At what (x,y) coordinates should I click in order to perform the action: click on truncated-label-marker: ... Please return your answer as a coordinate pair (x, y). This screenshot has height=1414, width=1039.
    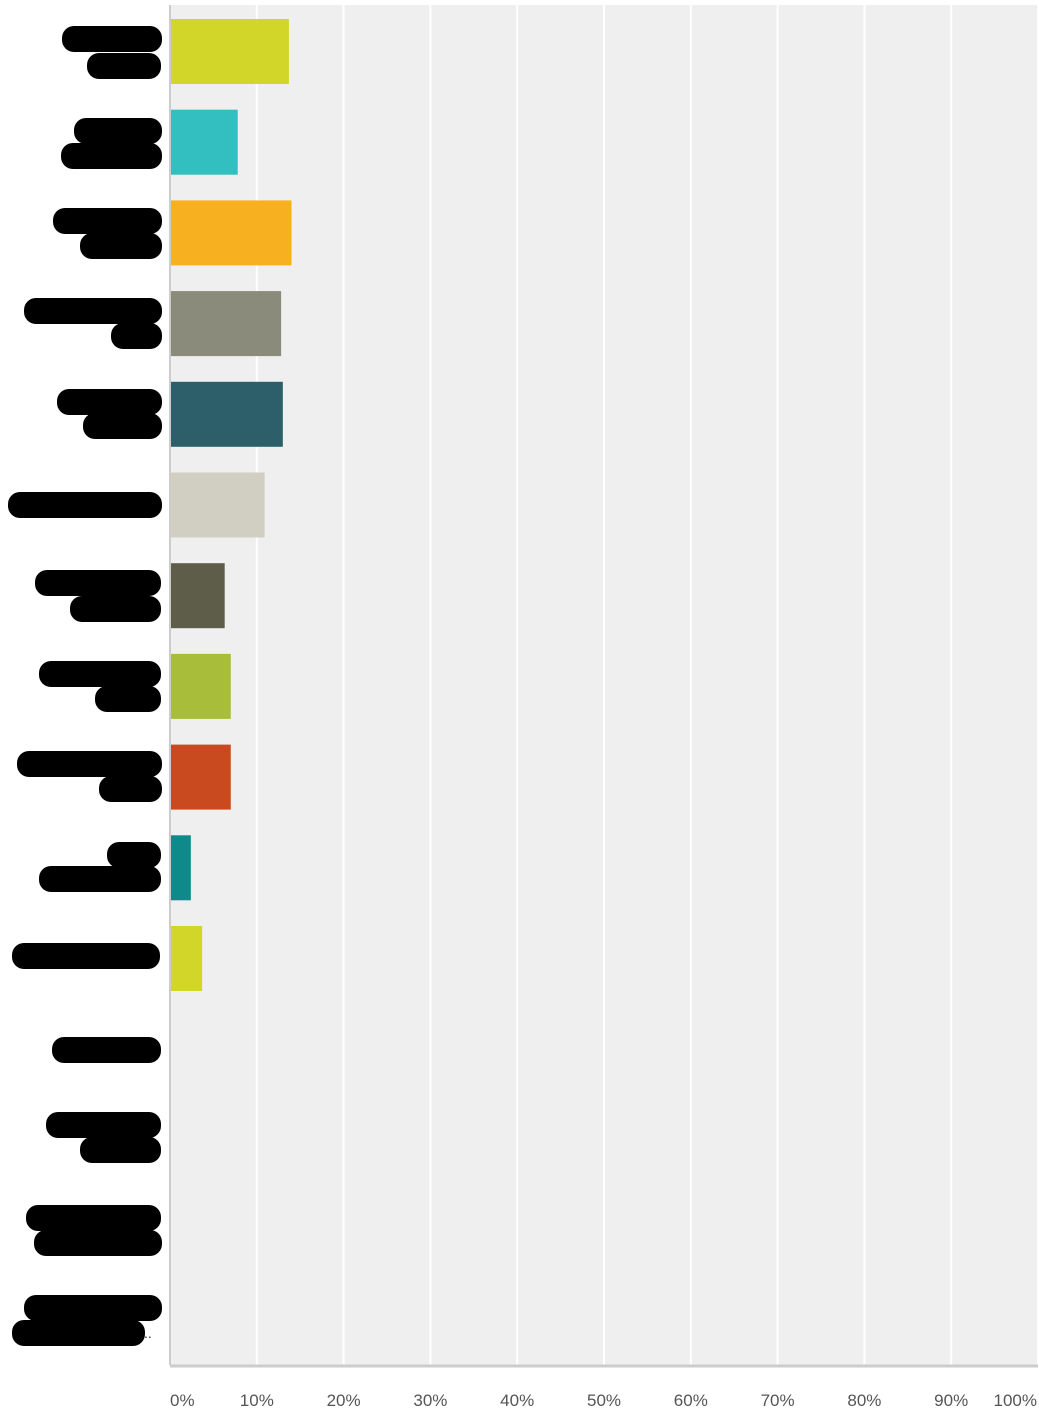
    Looking at the image, I should click on (148, 1333).